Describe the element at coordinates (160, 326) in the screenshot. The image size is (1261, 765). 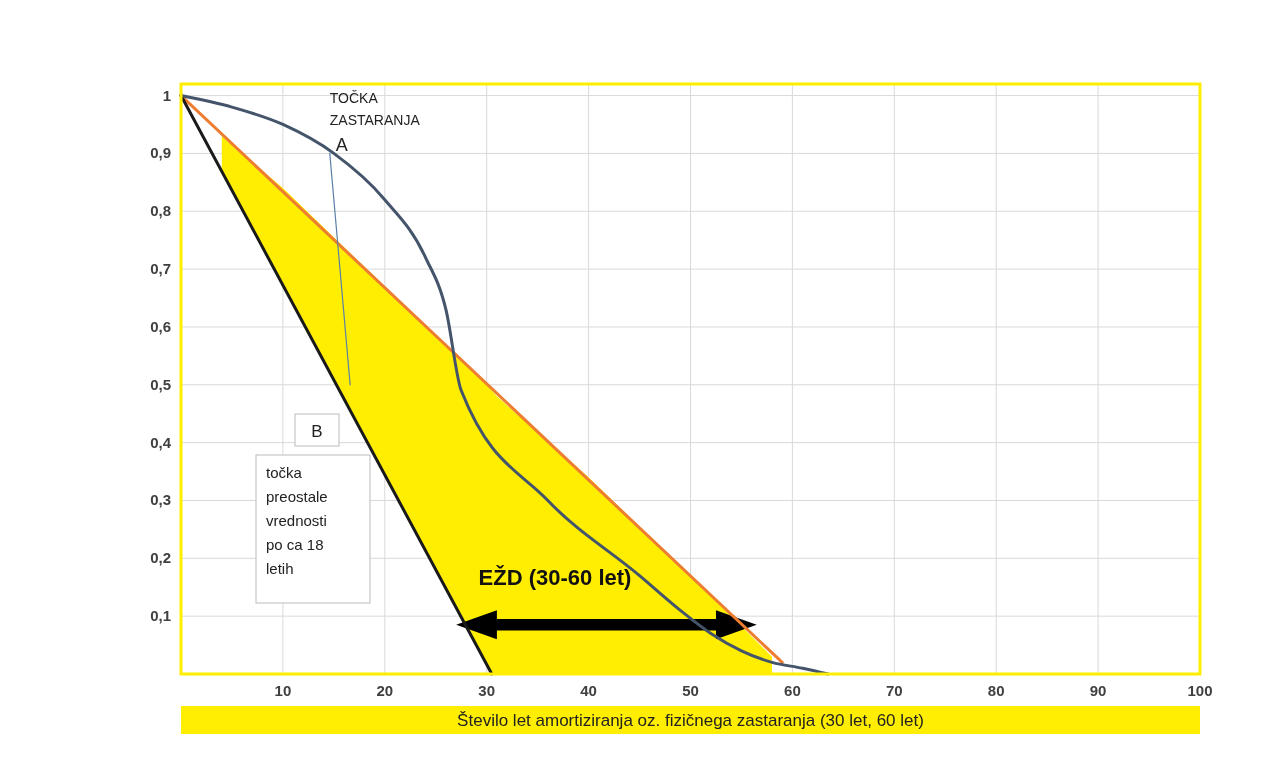
I see `y-tick-label: 0,6` at that location.